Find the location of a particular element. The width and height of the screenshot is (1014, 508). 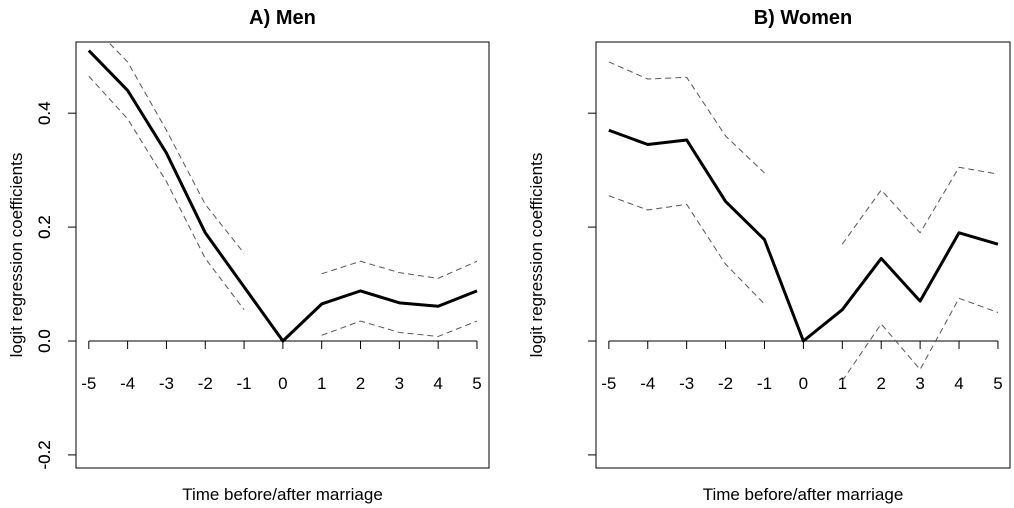

y-tick-label: 0.4 is located at coordinates (44, 113).